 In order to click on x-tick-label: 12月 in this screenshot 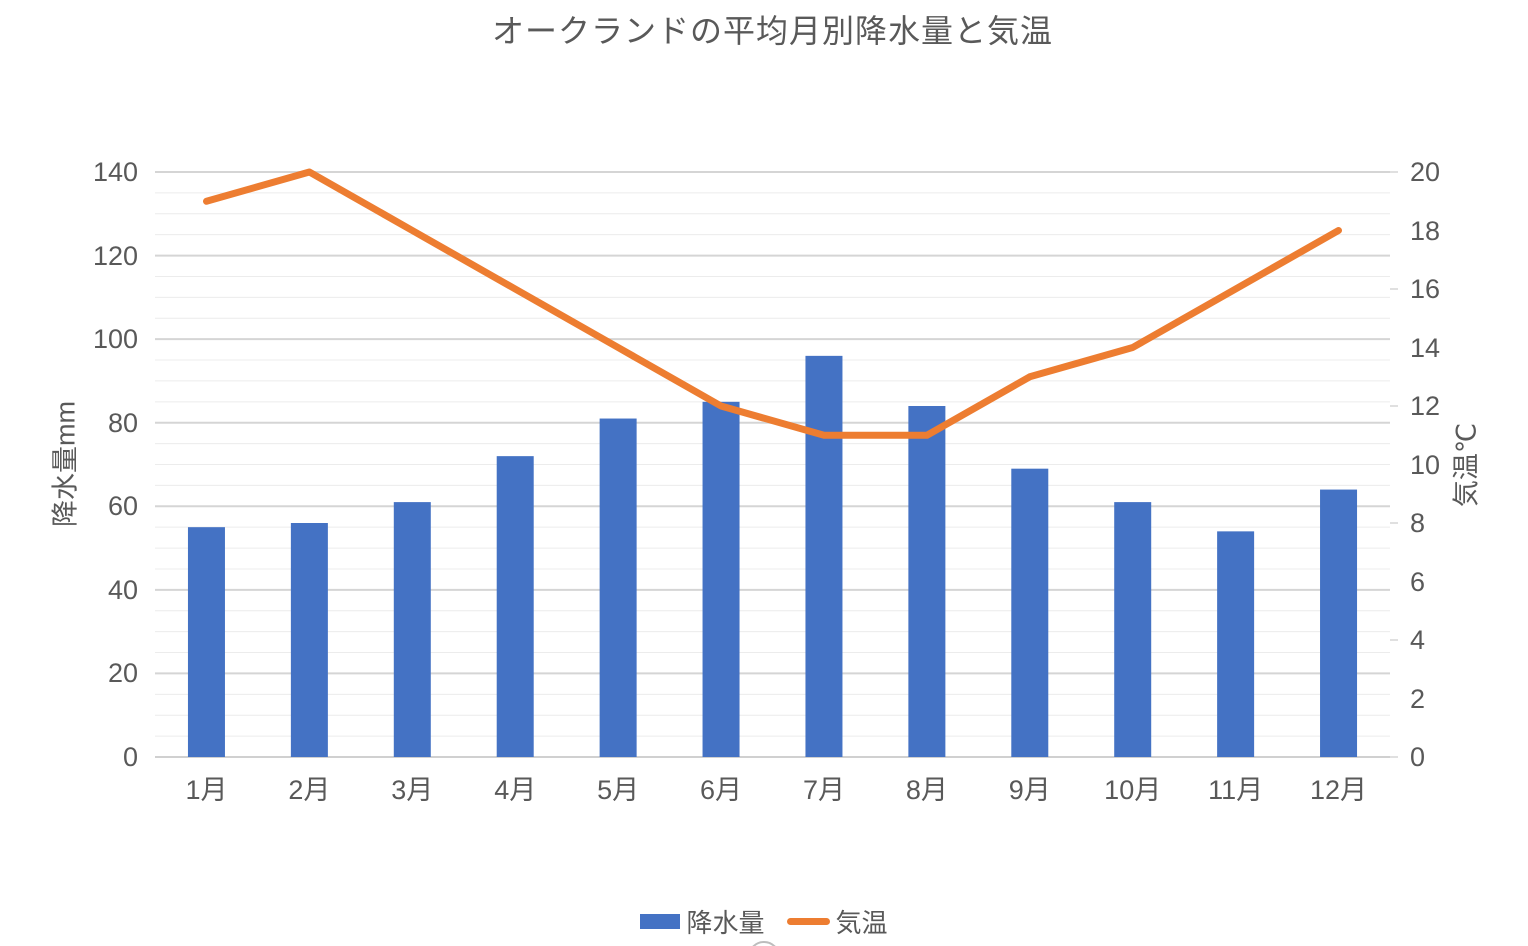, I will do `click(1339, 790)`.